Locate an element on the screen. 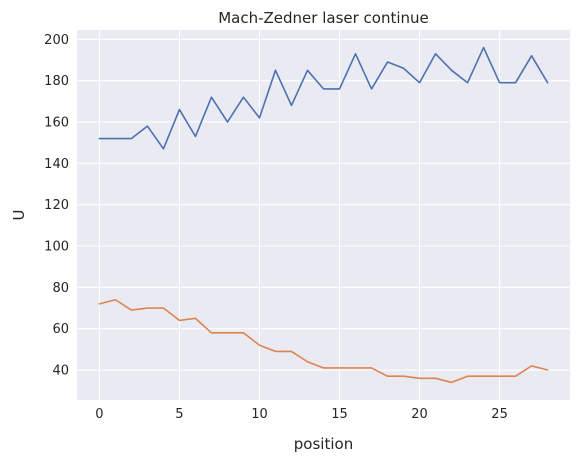  x-tick-label: 20 is located at coordinates (419, 414).